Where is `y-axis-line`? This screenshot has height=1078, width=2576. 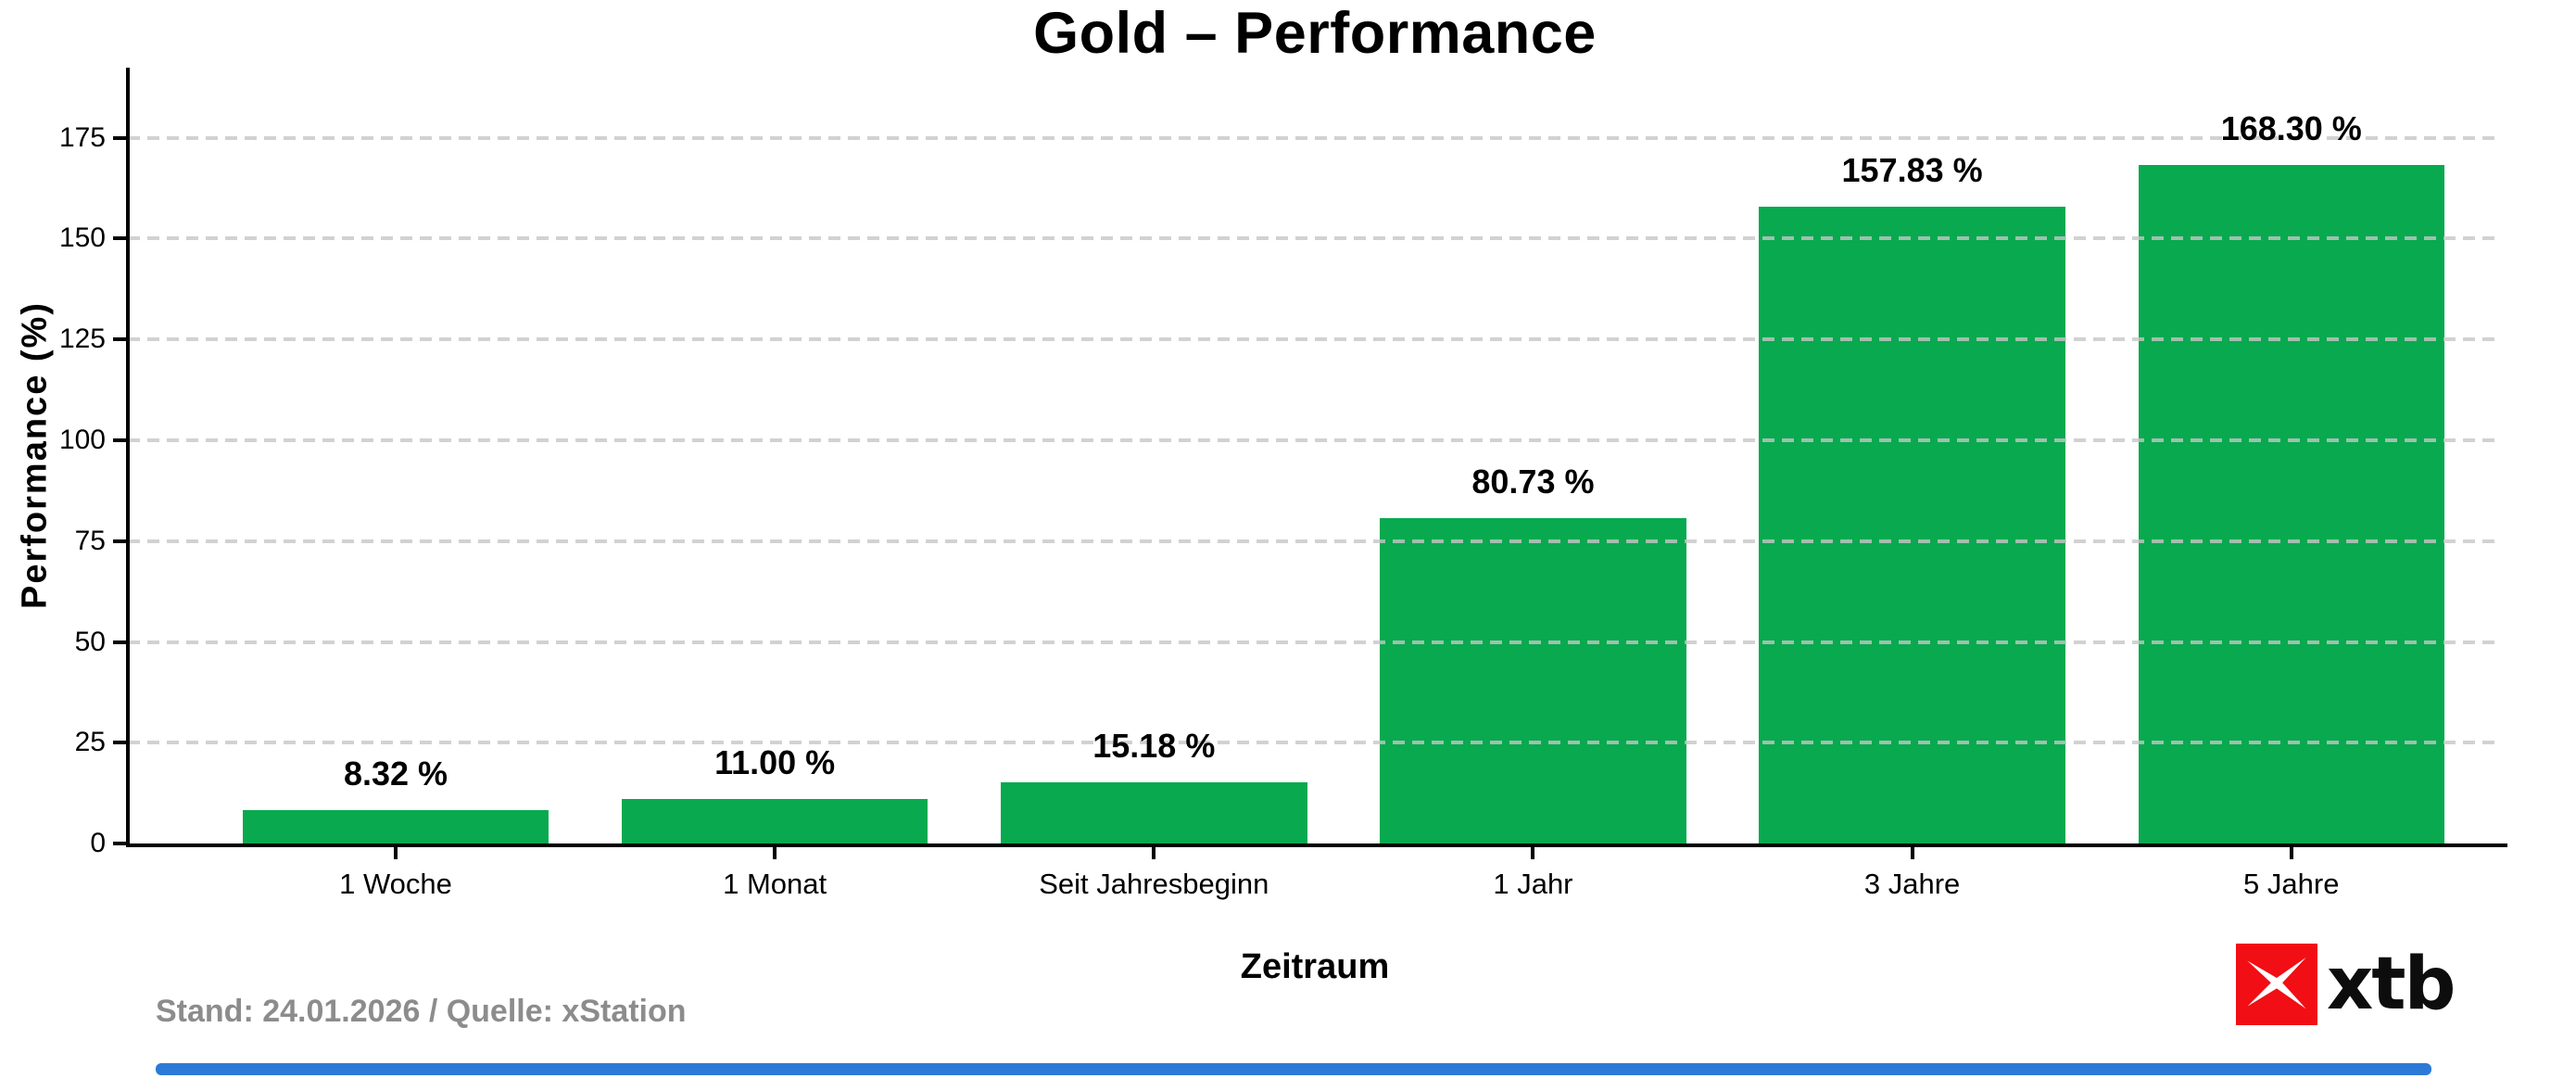
y-axis-line is located at coordinates (128, 457).